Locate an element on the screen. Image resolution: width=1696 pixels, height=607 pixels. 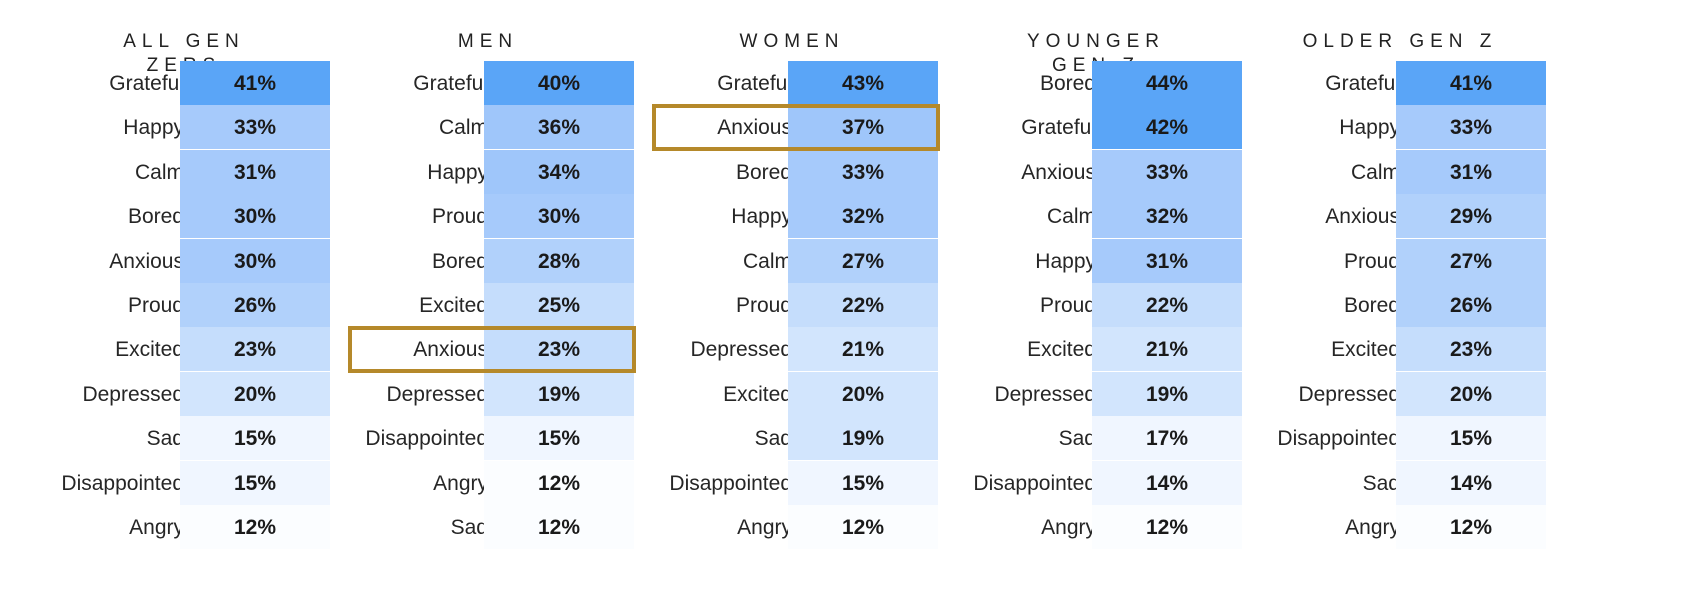
table-row: Proud 26% is located at coordinates (165, 306).